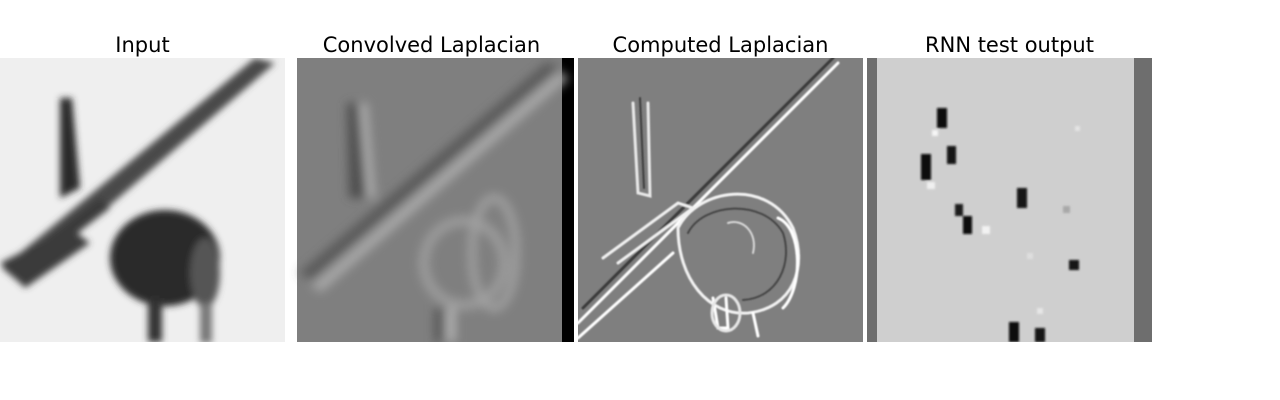 This screenshot has width=1280, height=400. What do you see at coordinates (1009, 45) in the screenshot?
I see `panel-title-rnn-test-output: RNN test output` at bounding box center [1009, 45].